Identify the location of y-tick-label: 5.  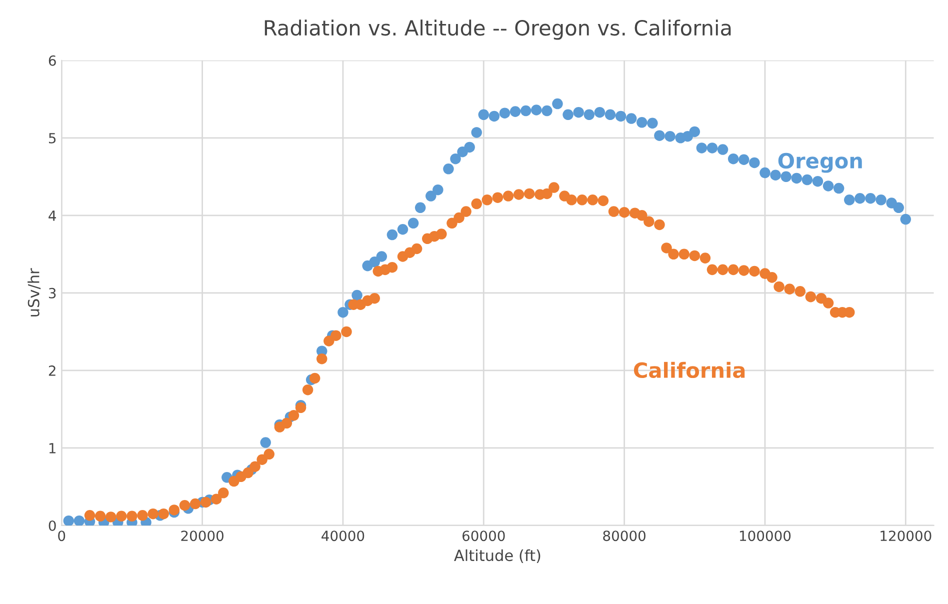
(52, 138).